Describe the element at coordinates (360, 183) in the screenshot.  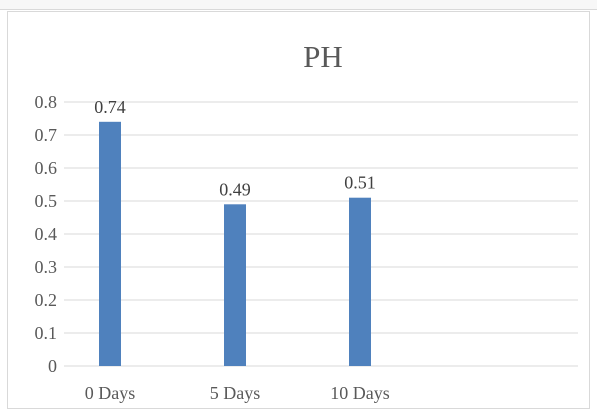
I see `data-label: 0.51` at that location.